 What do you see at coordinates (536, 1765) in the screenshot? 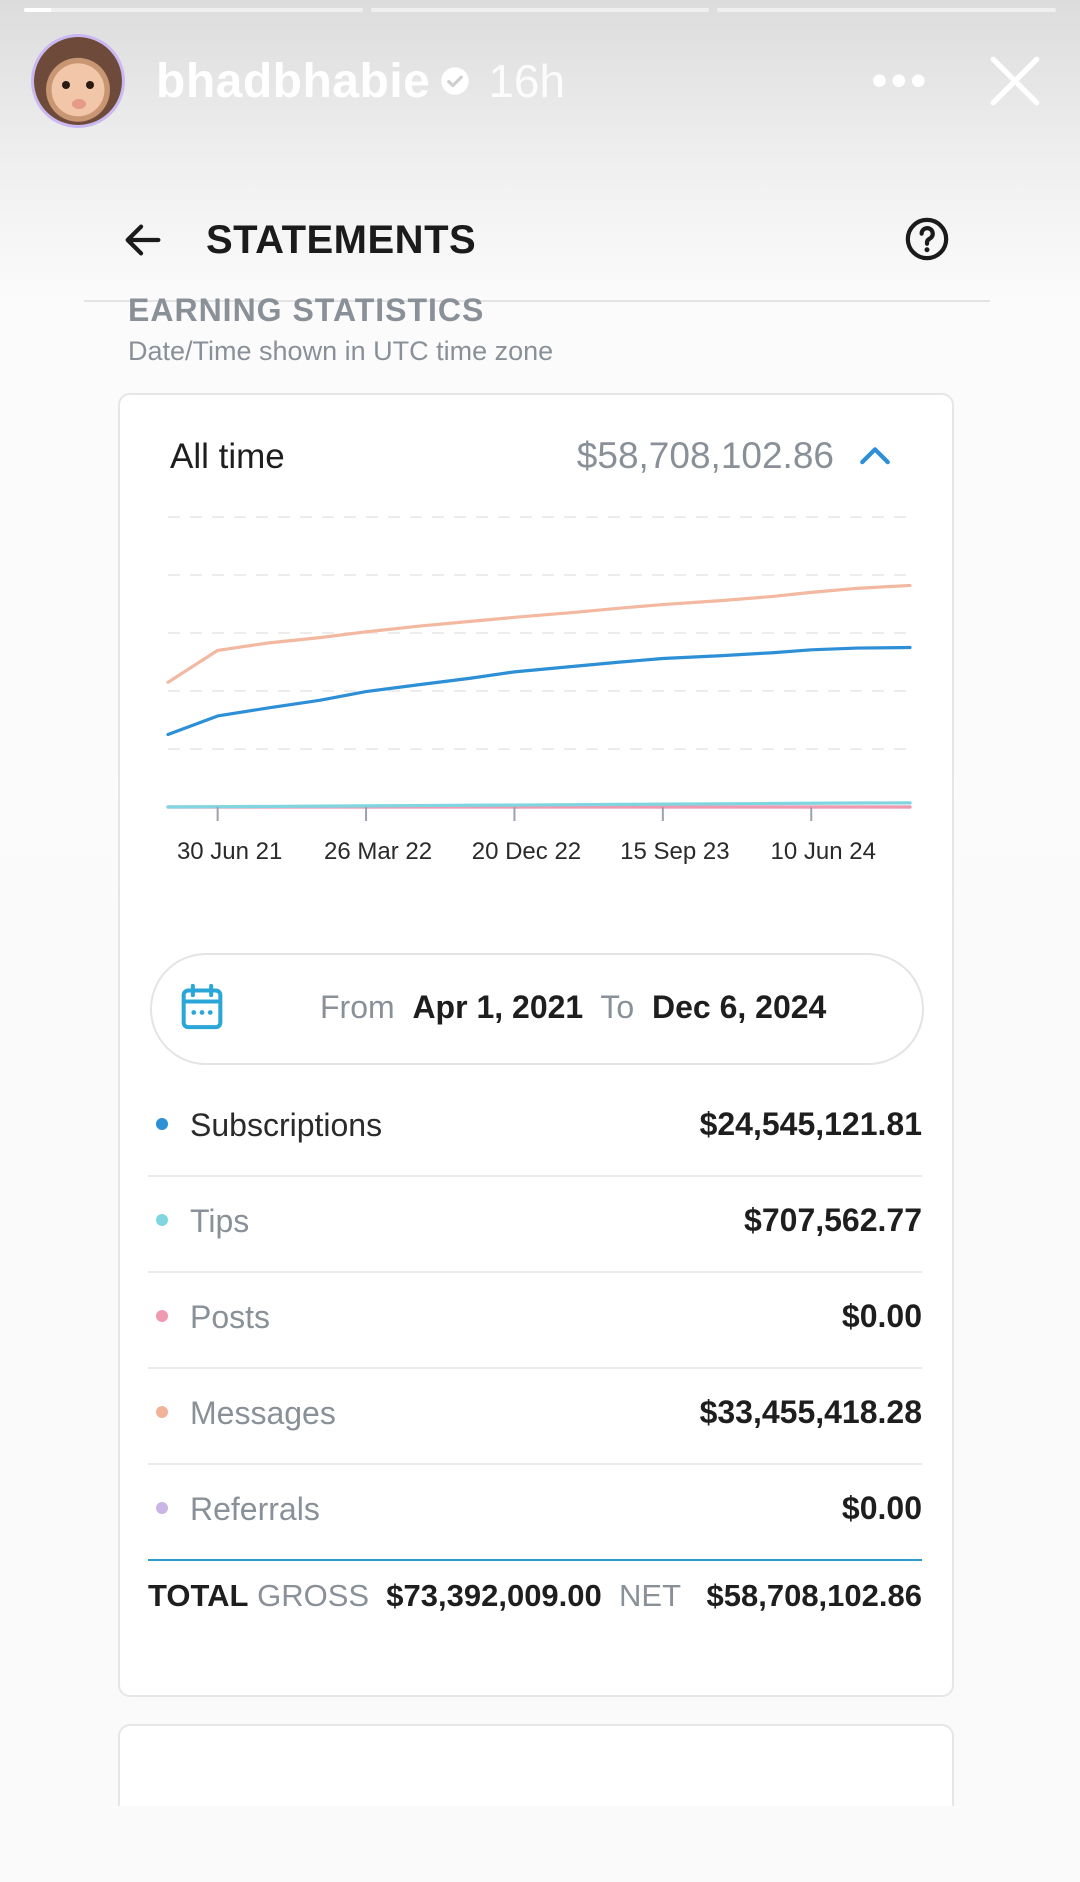
I see `next-card` at bounding box center [536, 1765].